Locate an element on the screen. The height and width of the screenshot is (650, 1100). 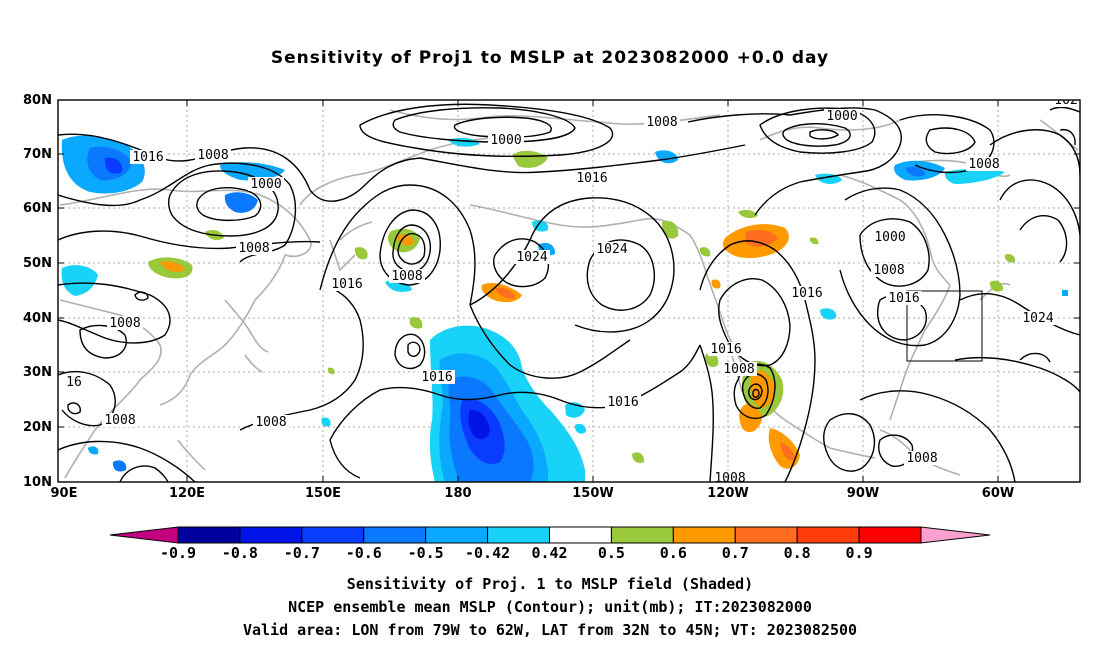
colorbar-tick-label: -0.5 is located at coordinates (426, 553).